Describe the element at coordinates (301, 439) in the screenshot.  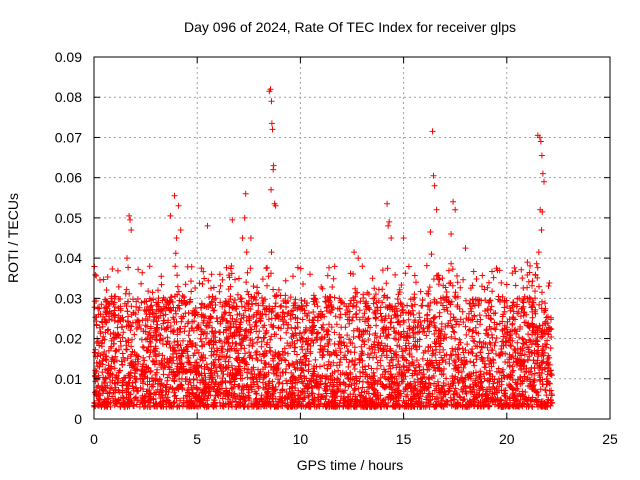
I see `x-tick-label: 10` at that location.